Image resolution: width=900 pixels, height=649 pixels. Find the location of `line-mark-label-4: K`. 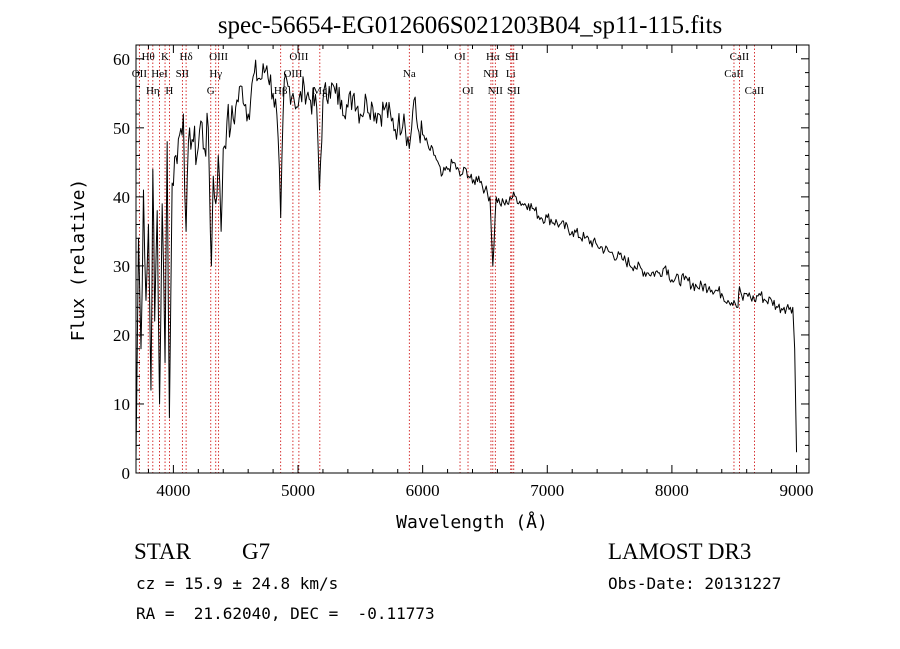

line-mark-label-4: K is located at coordinates (165, 57).